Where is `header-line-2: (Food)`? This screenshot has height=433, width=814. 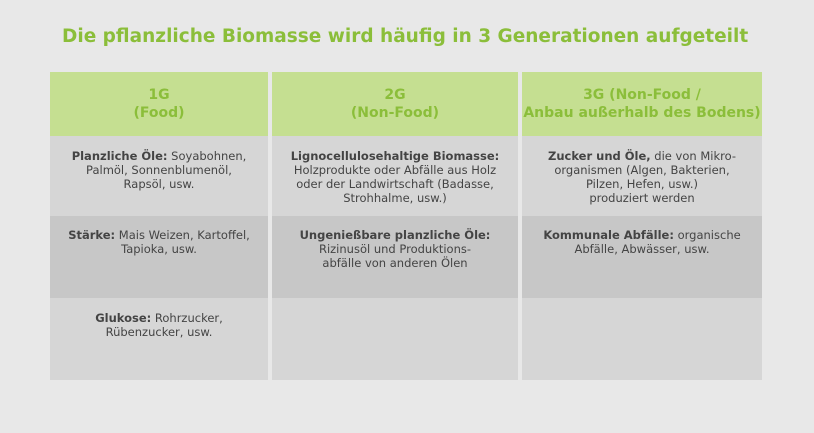
header-line-2: (Food) is located at coordinates (159, 113).